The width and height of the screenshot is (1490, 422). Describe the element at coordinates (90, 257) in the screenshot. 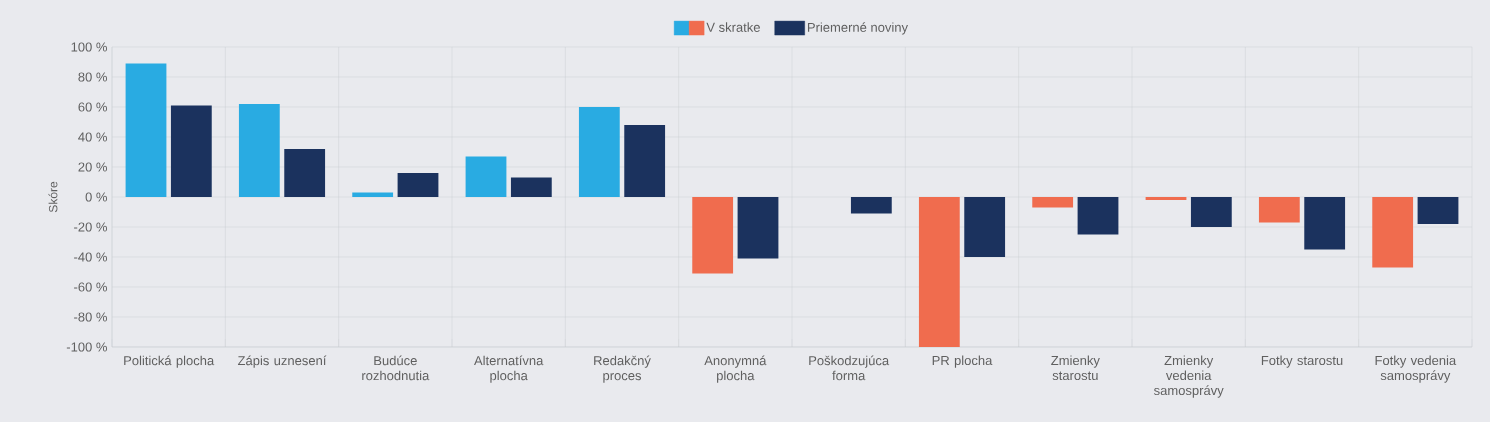

I see `y-tick-label: -40 %` at that location.